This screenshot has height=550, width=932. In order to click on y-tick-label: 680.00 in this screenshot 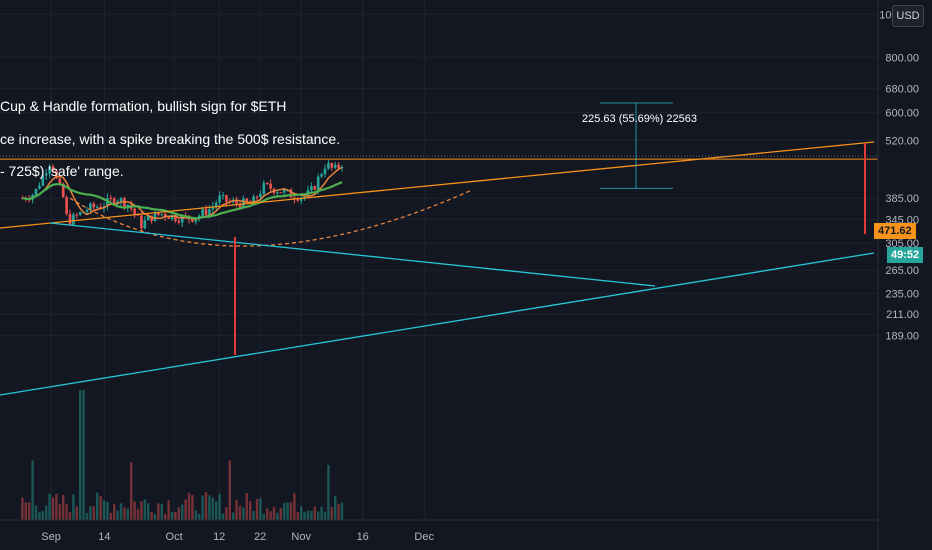, I will do `click(902, 90)`.